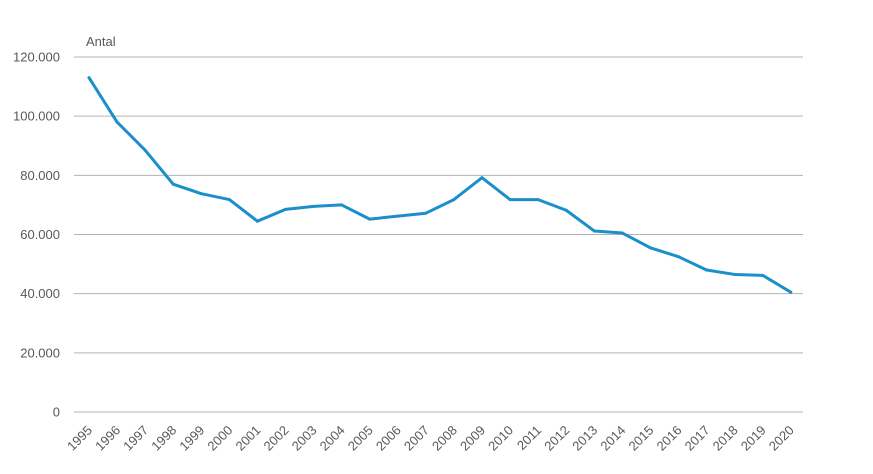  I want to click on data-point-2008, so click(454, 200).